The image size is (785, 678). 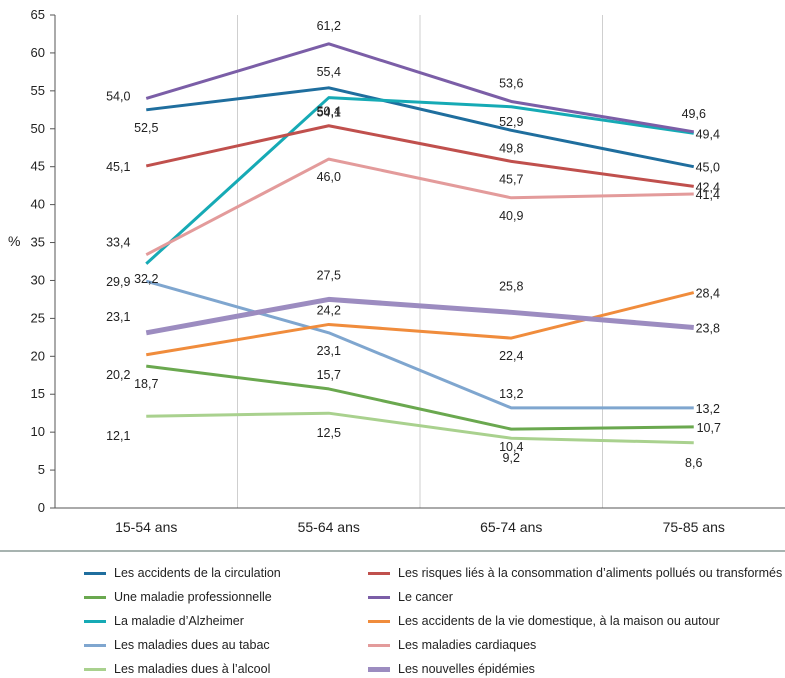 What do you see at coordinates (146, 128) in the screenshot?
I see `data-label: 52,5` at bounding box center [146, 128].